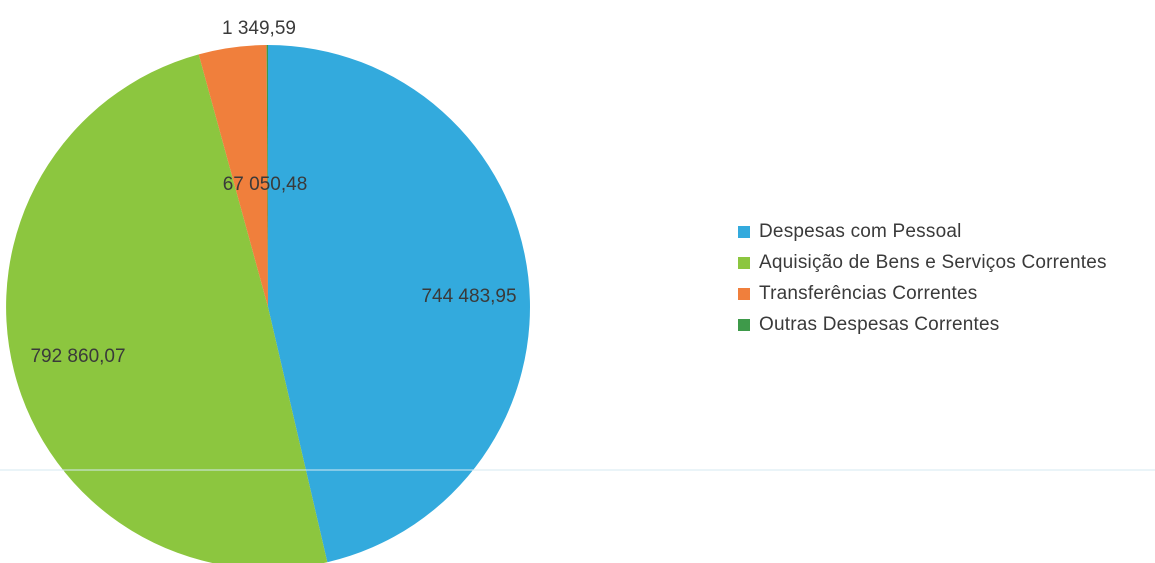  What do you see at coordinates (267, 175) in the screenshot?
I see `pie-slice-outras-despesas-correntes` at bounding box center [267, 175].